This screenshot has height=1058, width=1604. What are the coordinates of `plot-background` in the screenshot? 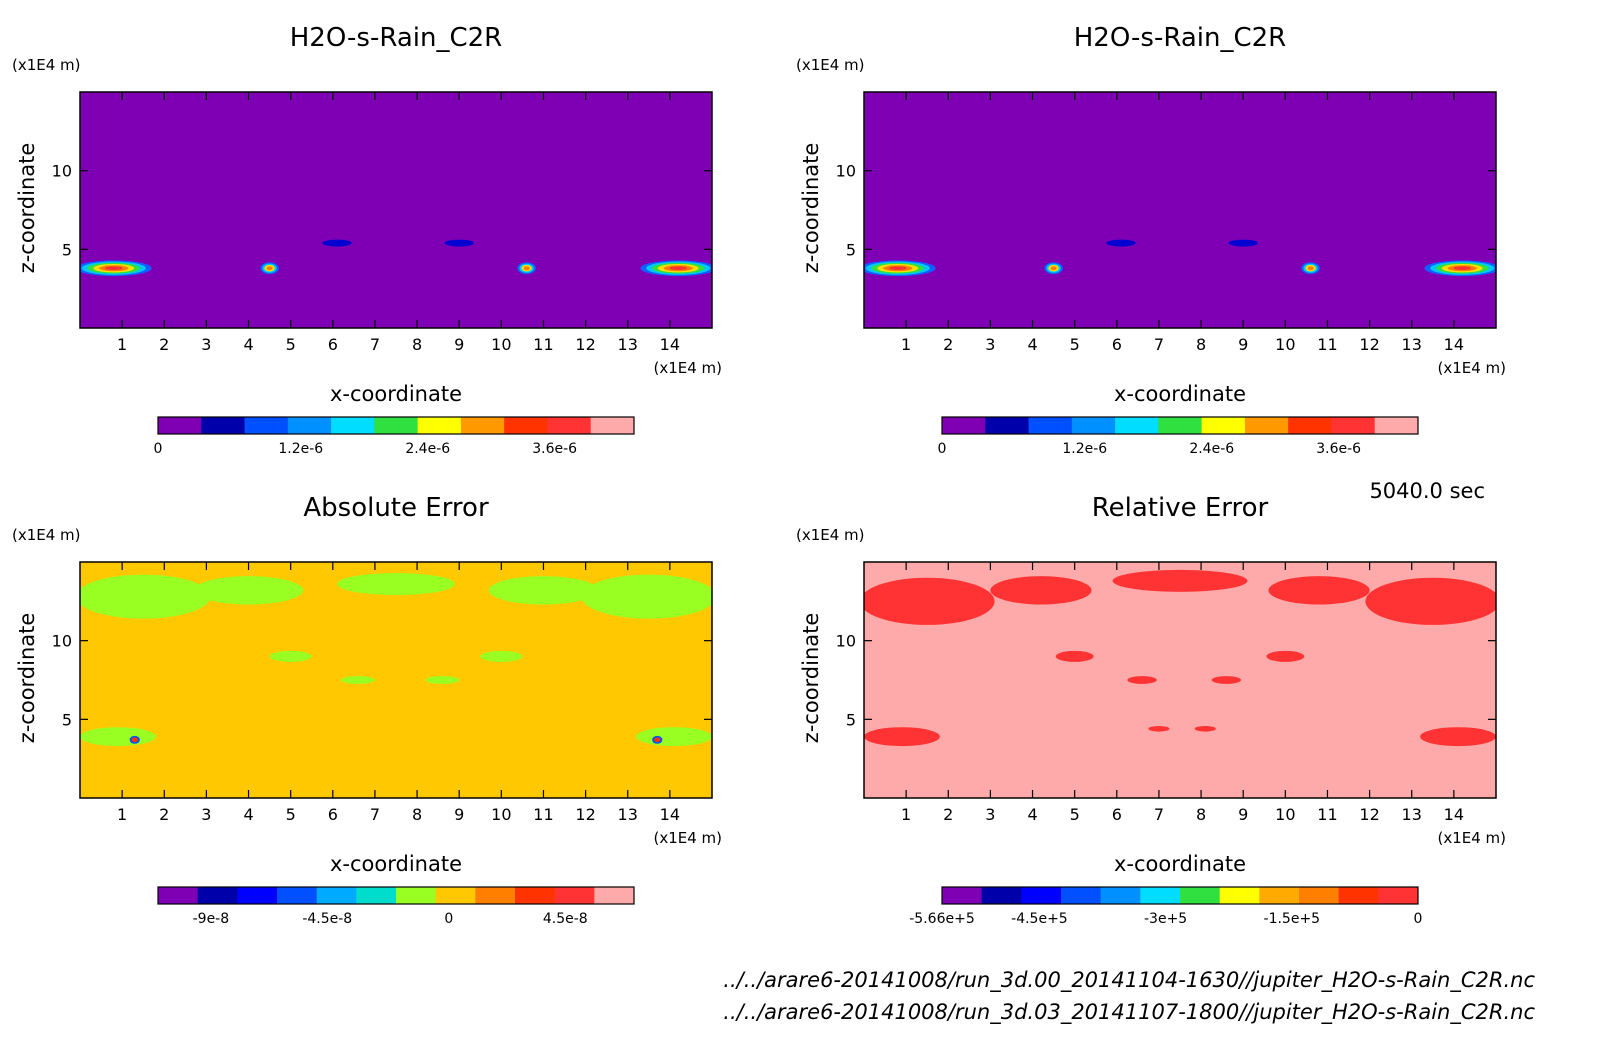 It's located at (1180, 210).